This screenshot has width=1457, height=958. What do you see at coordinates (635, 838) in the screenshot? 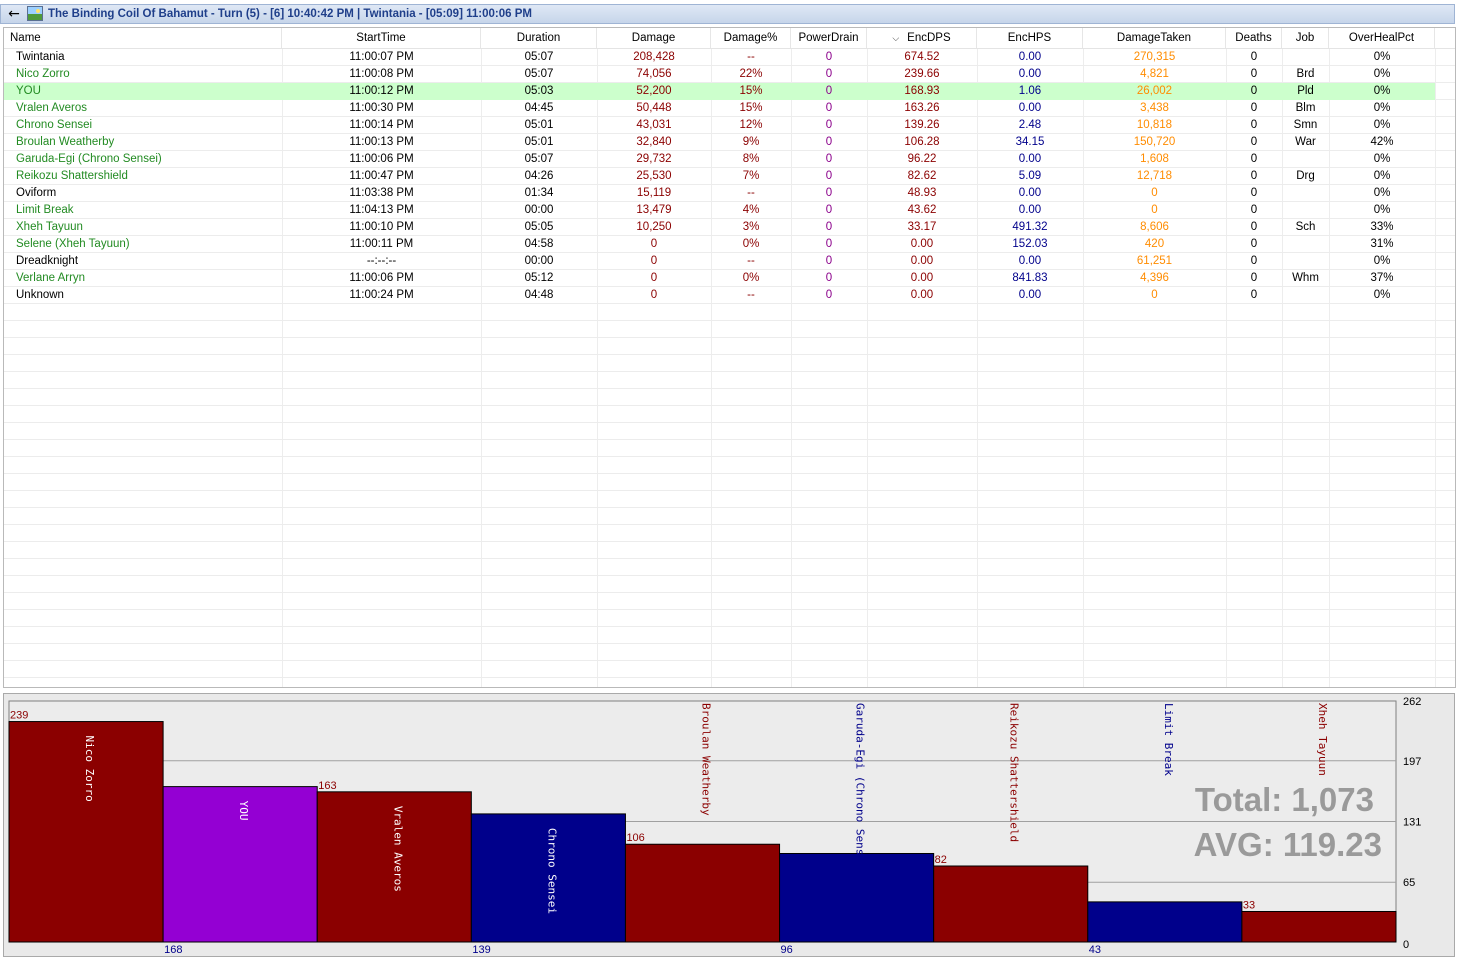
I see `bar-value-label: 106` at bounding box center [635, 838].